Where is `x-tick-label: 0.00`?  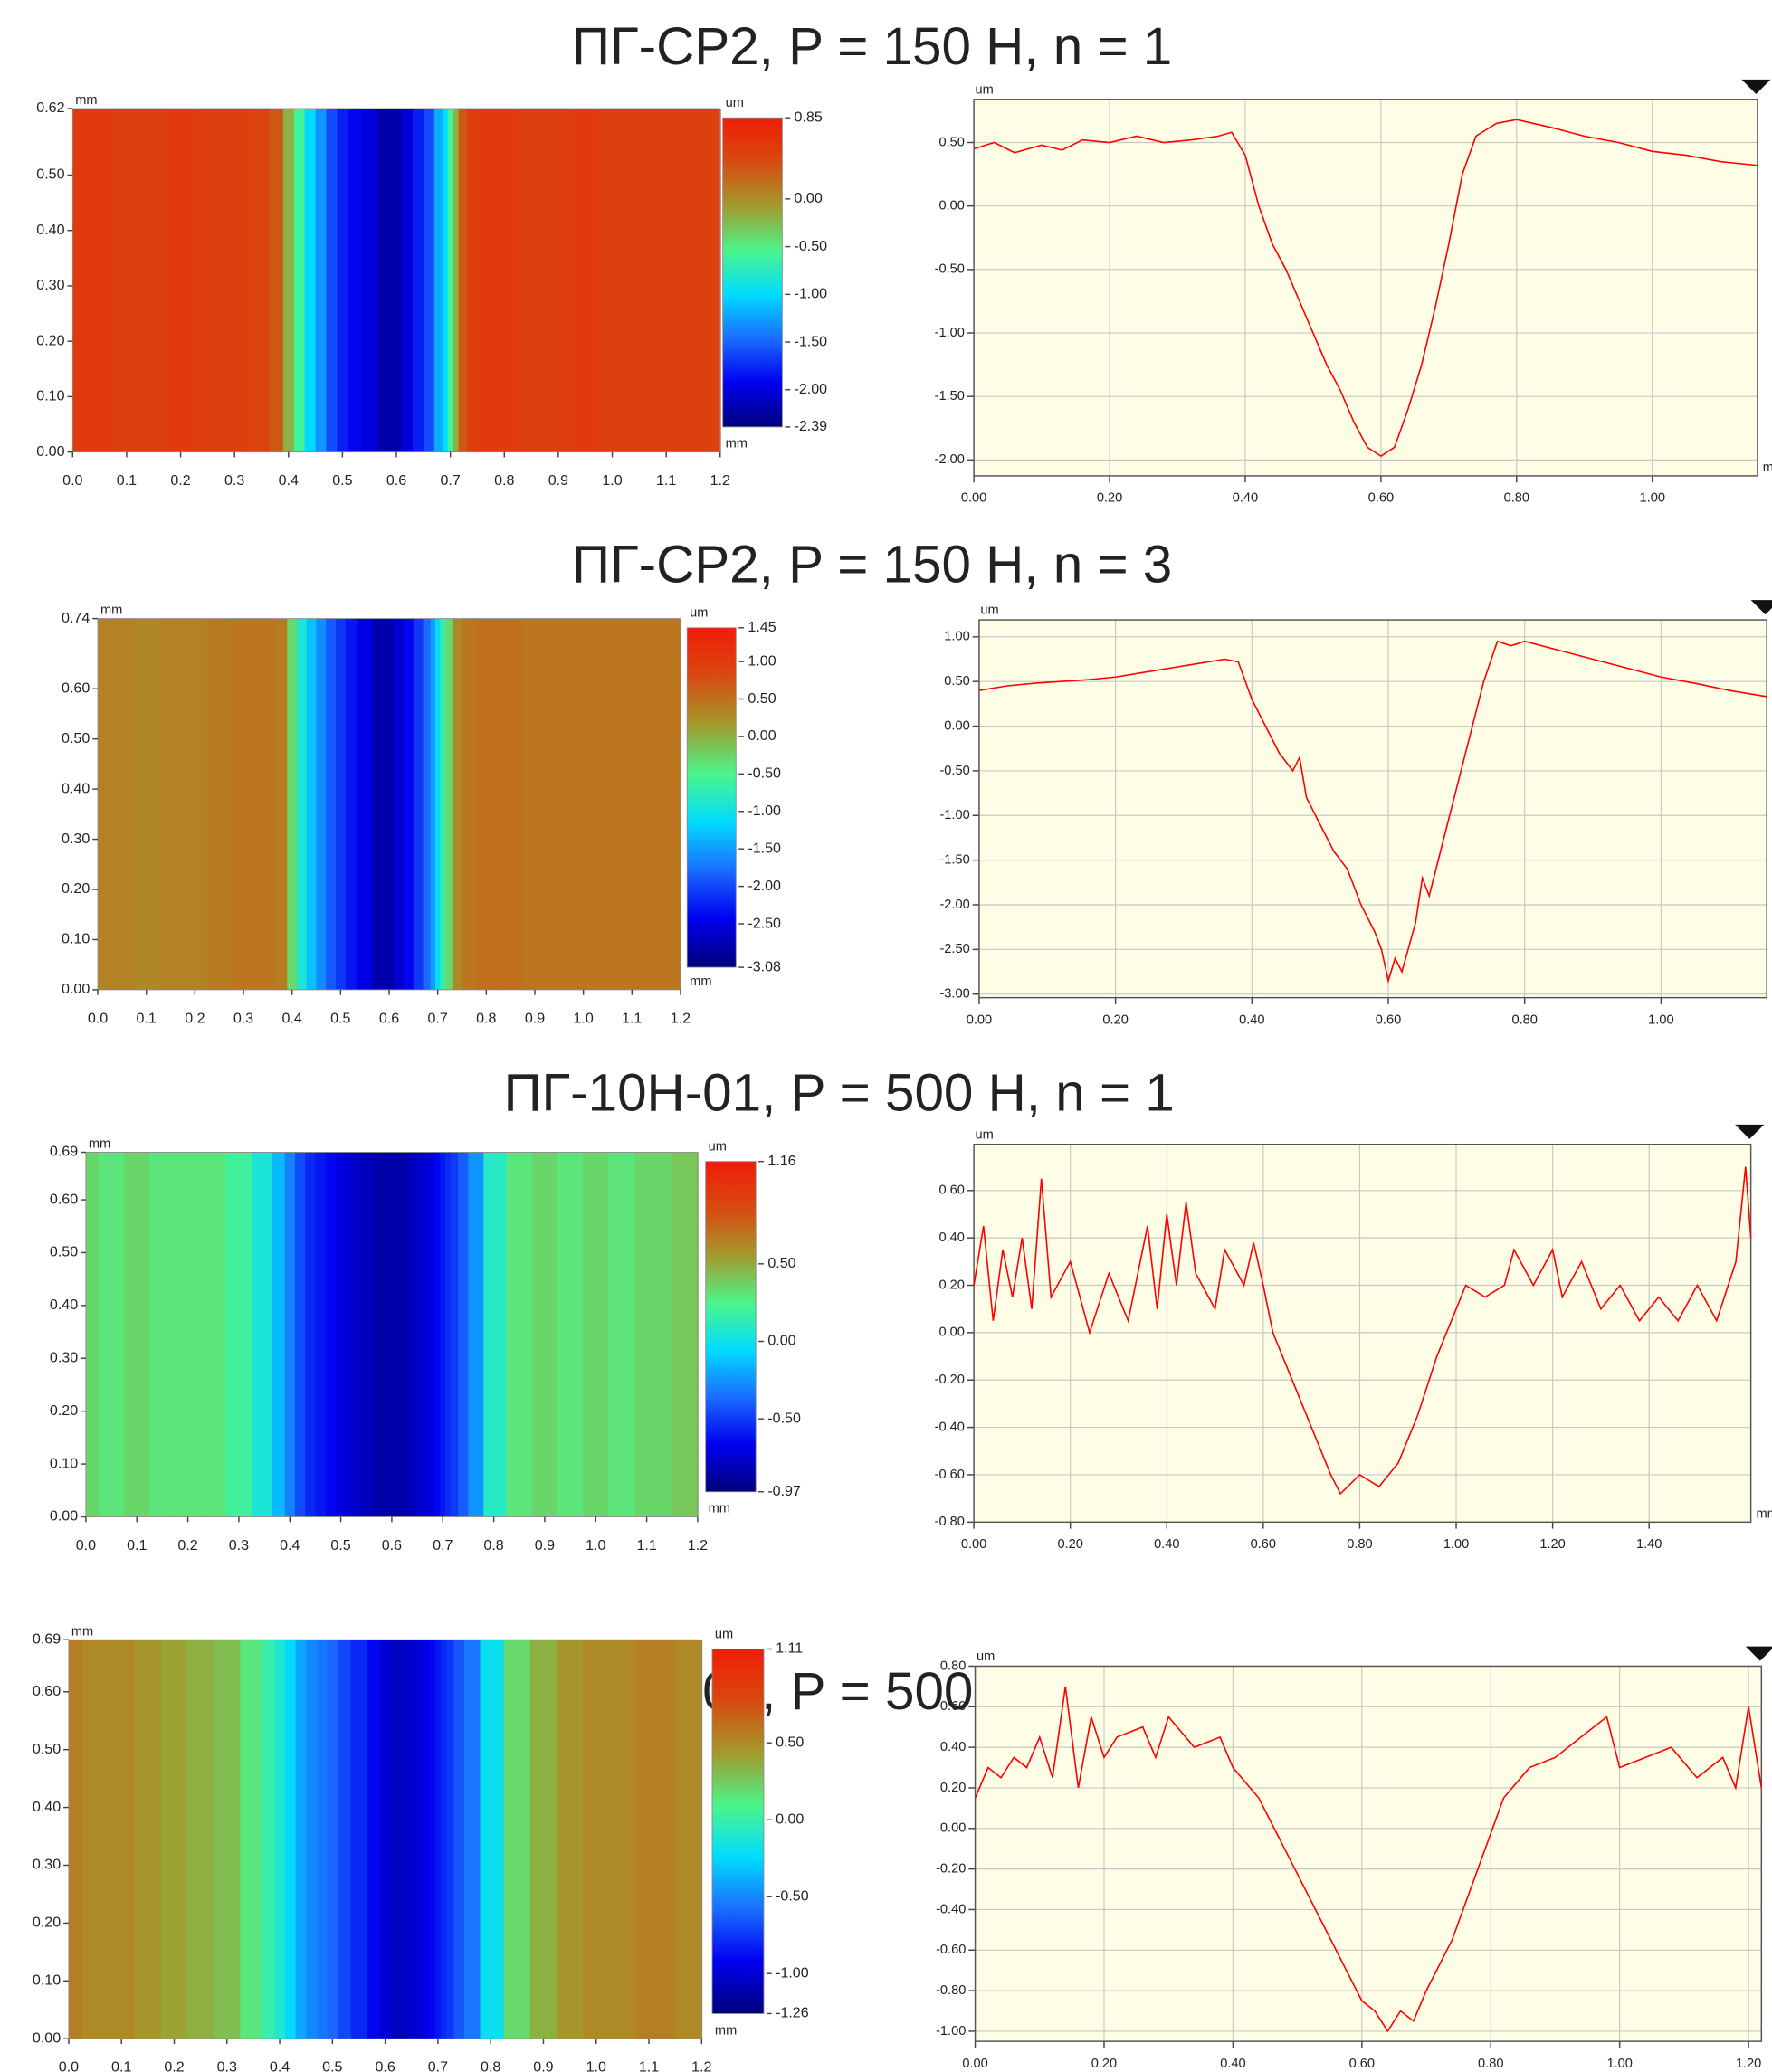 x-tick-label: 0.00 is located at coordinates (974, 1544).